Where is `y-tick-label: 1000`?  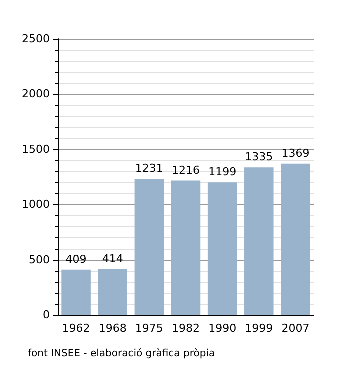 y-tick-label: 1000 is located at coordinates (36, 205).